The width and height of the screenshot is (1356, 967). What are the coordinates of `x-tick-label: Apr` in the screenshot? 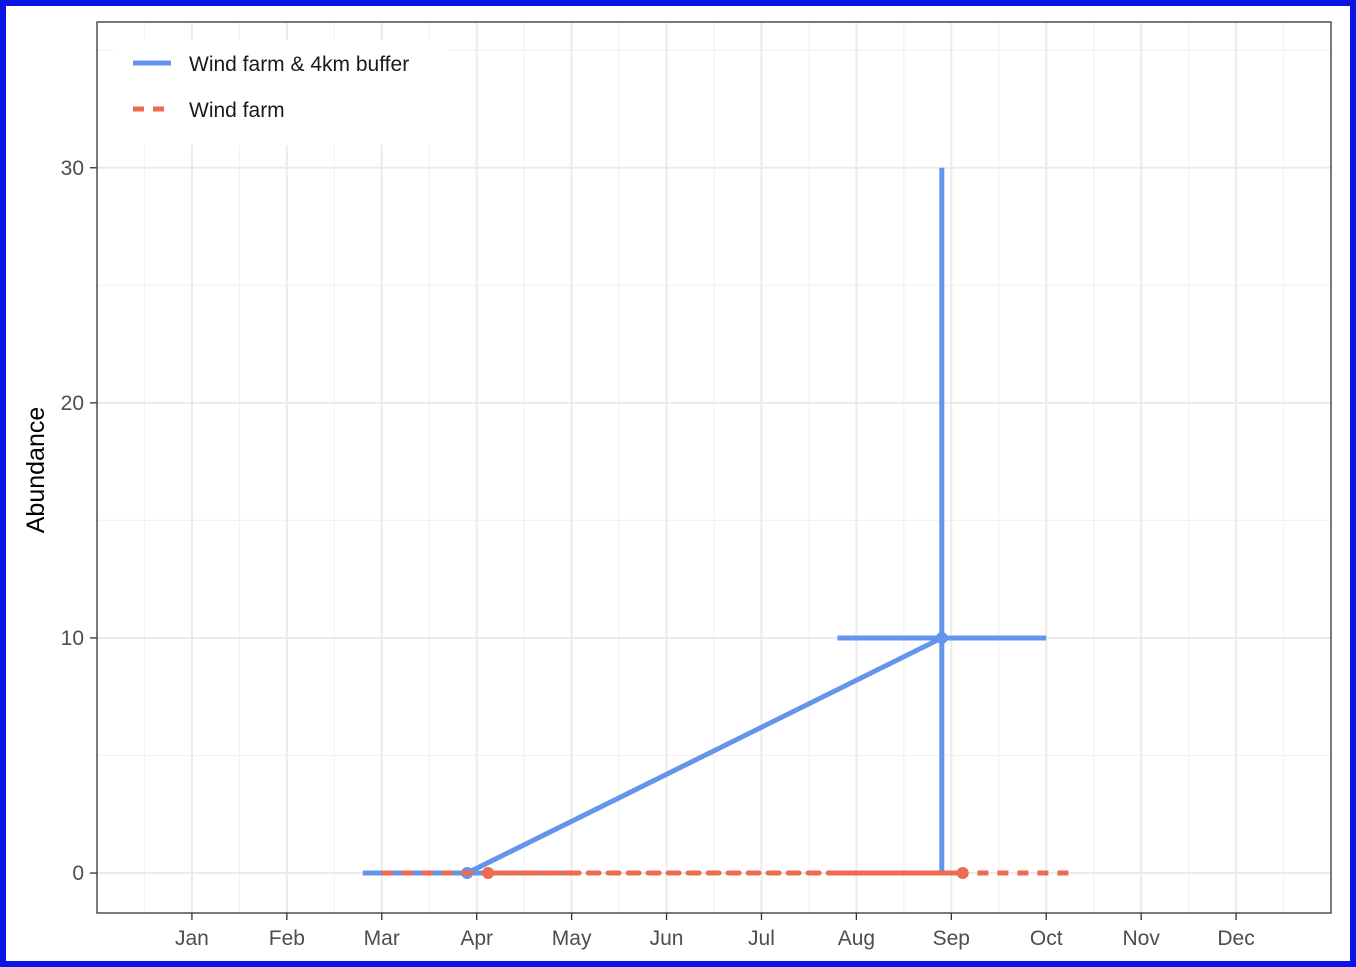 It's located at (476, 938).